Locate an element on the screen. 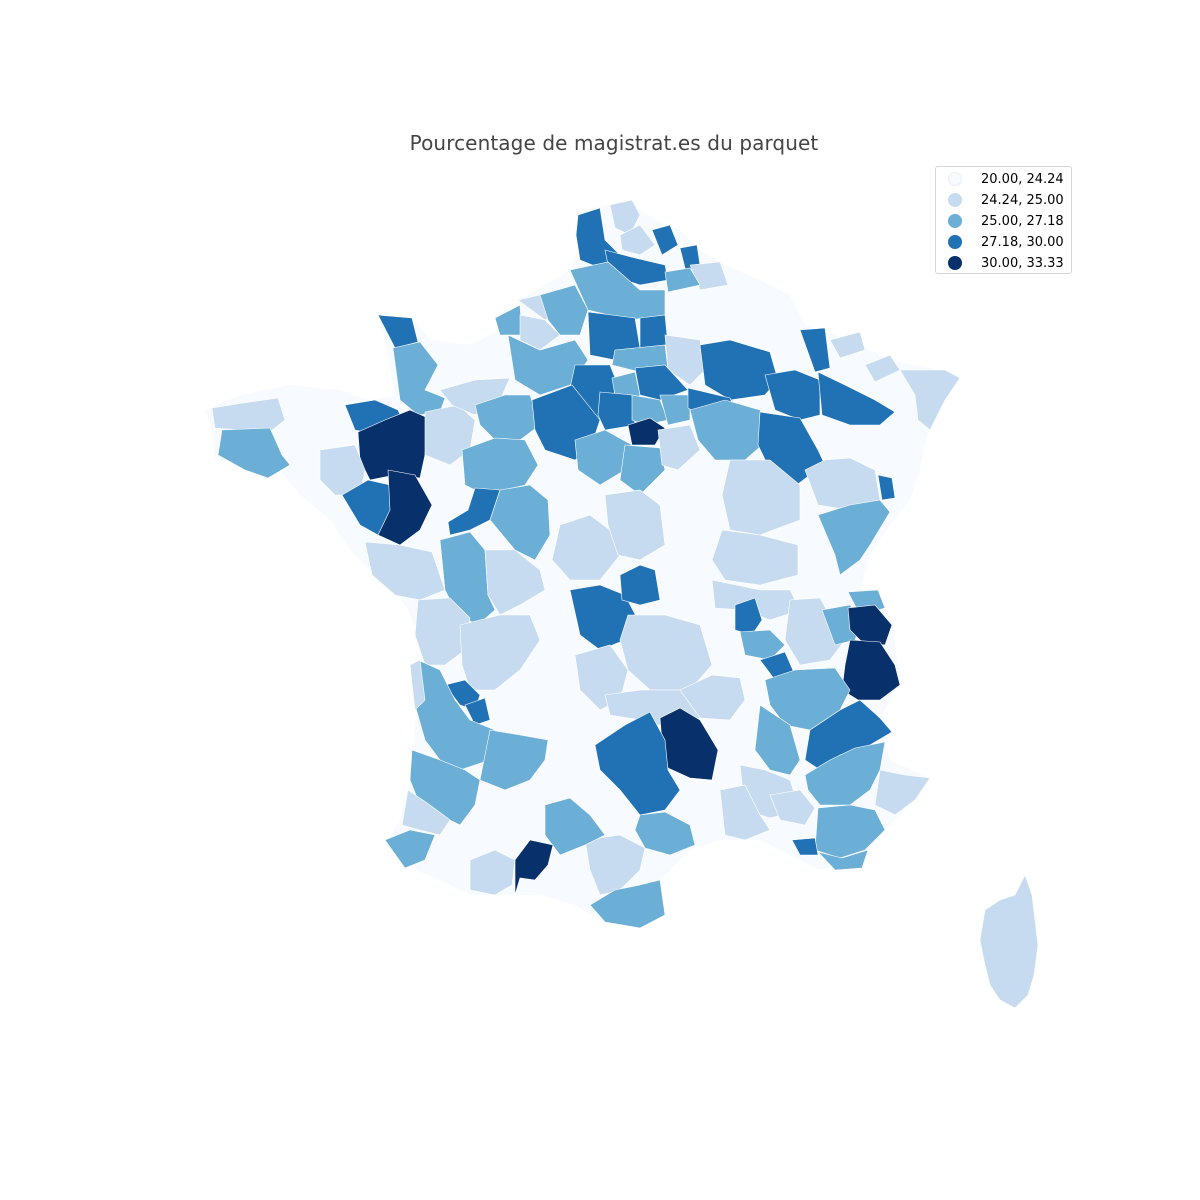  legend-label: 25.00, 27.18 is located at coordinates (1022, 221).